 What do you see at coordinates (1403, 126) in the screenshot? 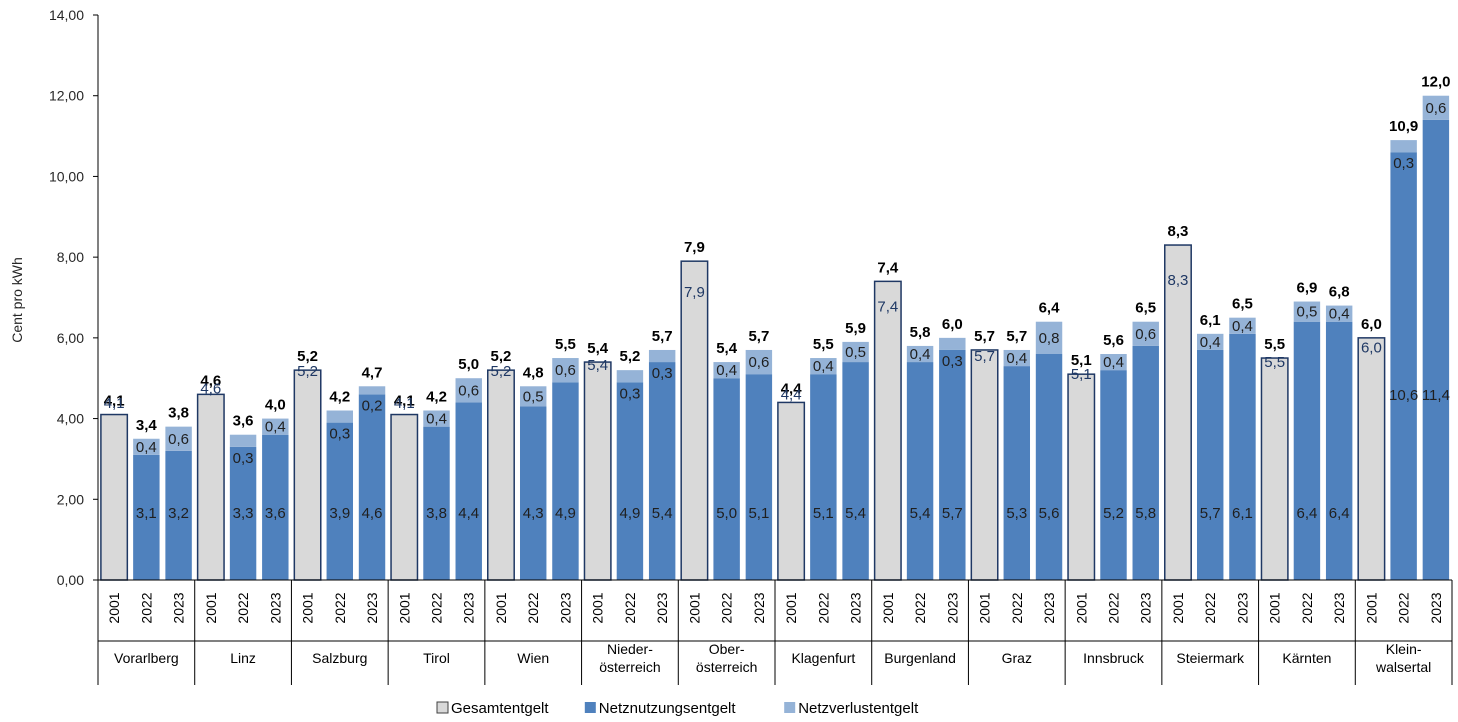
I see `bar-total-label: 10,9` at bounding box center [1403, 126].